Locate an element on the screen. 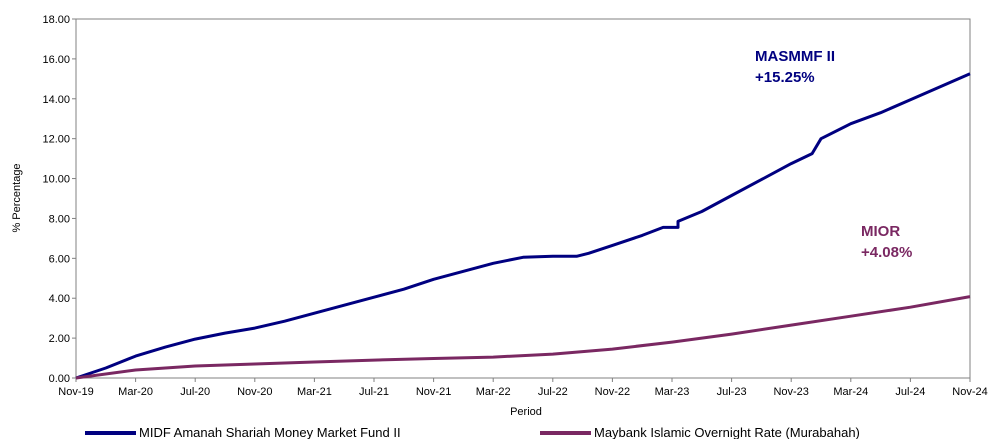  x-tick-label: Mar-21 is located at coordinates (314, 392).